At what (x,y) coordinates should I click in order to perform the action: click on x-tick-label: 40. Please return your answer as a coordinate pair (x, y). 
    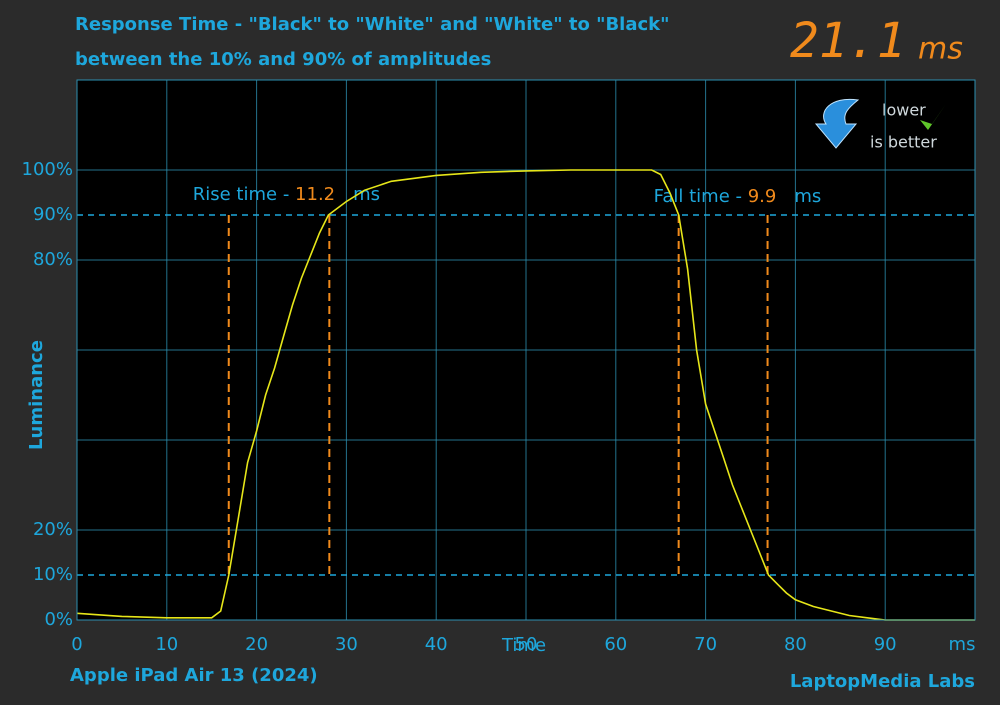
    Looking at the image, I should click on (436, 644).